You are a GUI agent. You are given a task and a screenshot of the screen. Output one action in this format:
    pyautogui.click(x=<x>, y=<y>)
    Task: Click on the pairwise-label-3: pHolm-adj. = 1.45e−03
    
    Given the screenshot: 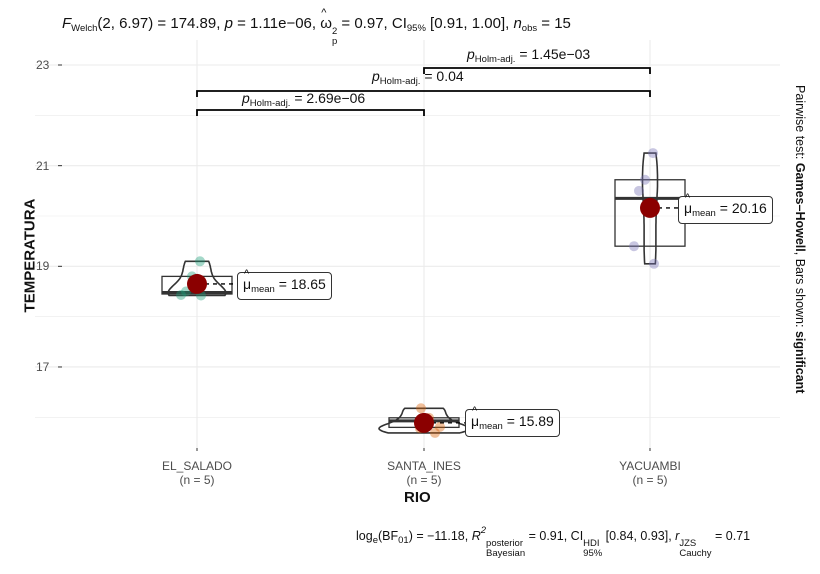 What is the action you would take?
    pyautogui.click(x=528, y=56)
    